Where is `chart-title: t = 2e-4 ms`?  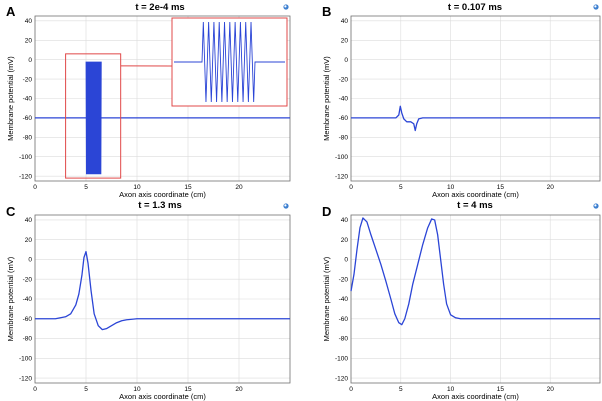 chart-title: t = 2e-4 ms is located at coordinates (159, 7).